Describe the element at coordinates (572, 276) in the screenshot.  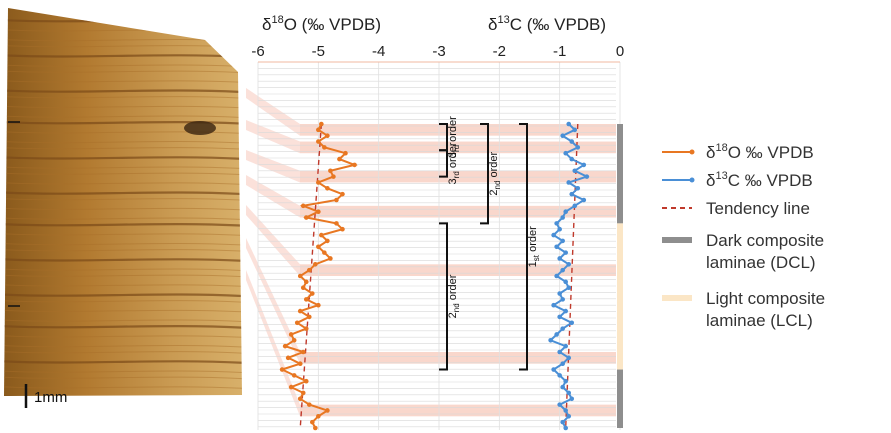
I see `tendency-line` at that location.